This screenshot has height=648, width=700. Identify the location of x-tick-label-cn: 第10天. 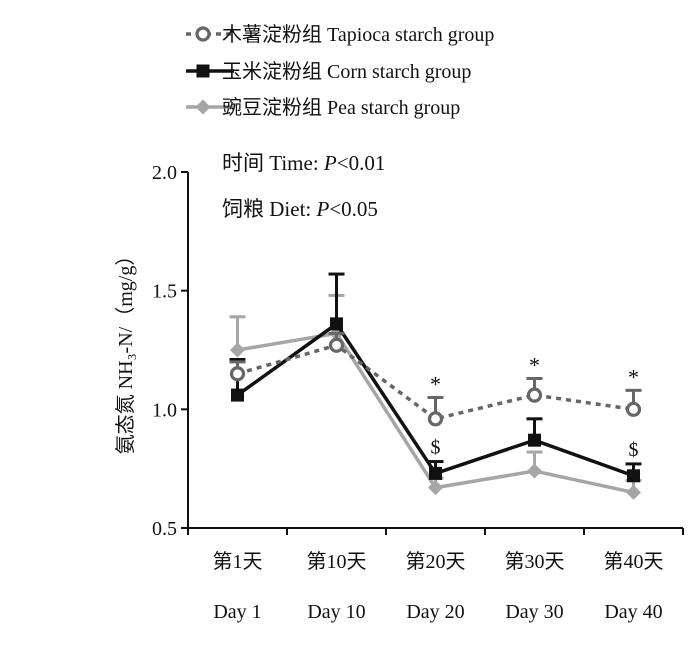
(337, 561).